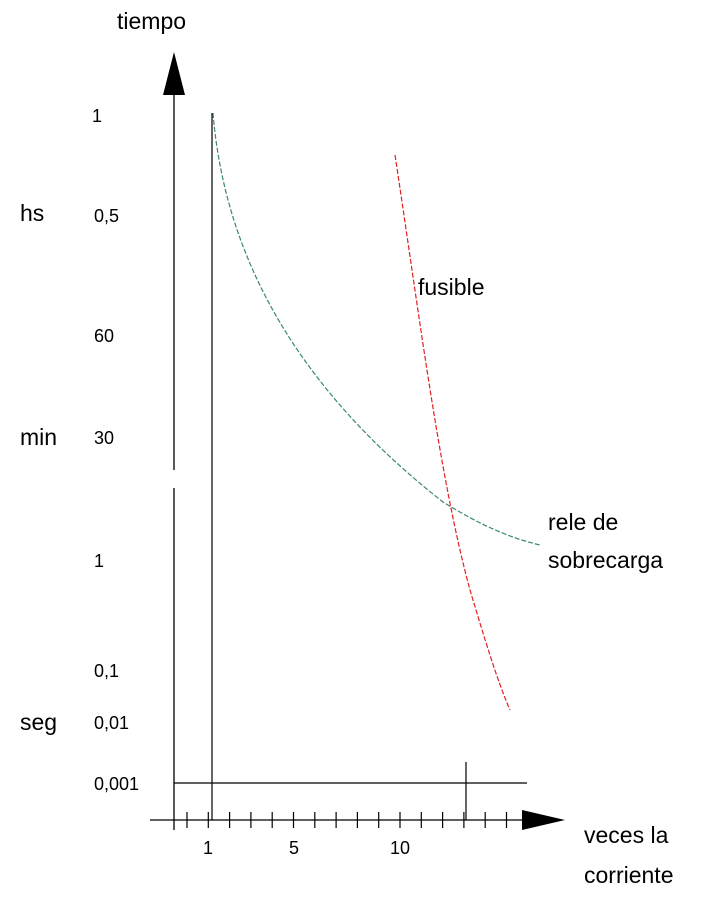  I want to click on x-label: 1, so click(208, 848).